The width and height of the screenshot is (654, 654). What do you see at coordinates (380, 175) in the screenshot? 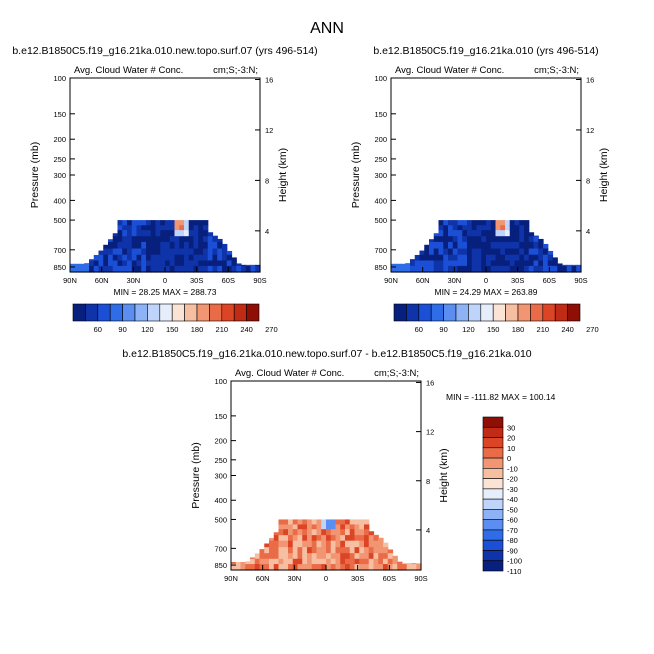
I see `y-tick-label: 300` at bounding box center [380, 175].